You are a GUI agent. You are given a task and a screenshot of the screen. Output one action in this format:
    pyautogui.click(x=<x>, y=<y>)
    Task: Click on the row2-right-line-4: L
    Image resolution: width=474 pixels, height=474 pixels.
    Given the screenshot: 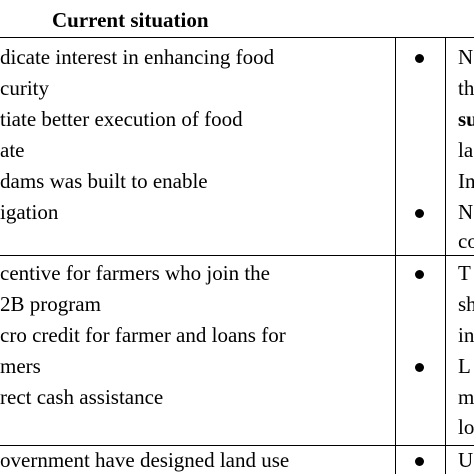 What is the action you would take?
    pyautogui.click(x=464, y=366)
    